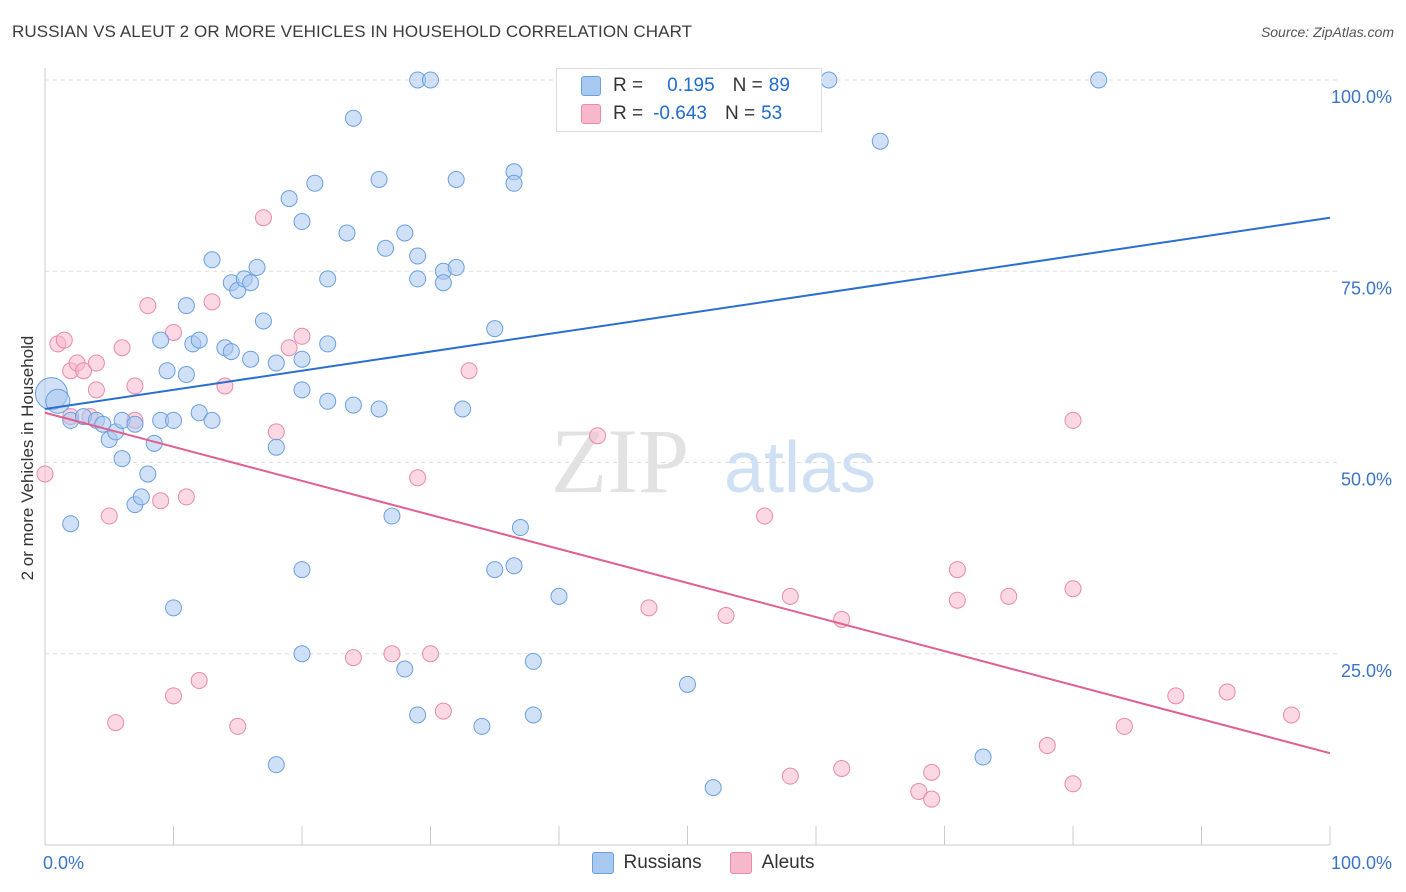 This screenshot has height=892, width=1406. Describe the element at coordinates (662, 862) in the screenshot. I see `russians-legend-label: Russians` at that location.